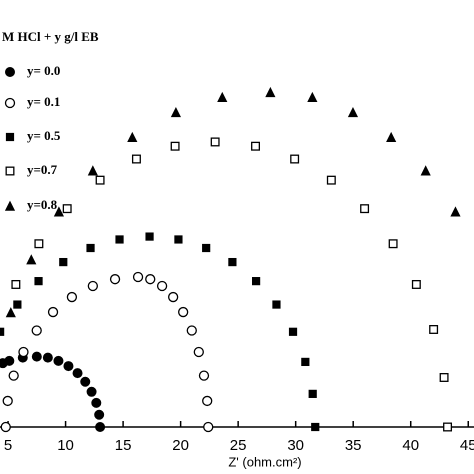 This screenshot has width=474, height=474. What do you see at coordinates (410, 445) in the screenshot?
I see `x-tick-label: 40` at bounding box center [410, 445].